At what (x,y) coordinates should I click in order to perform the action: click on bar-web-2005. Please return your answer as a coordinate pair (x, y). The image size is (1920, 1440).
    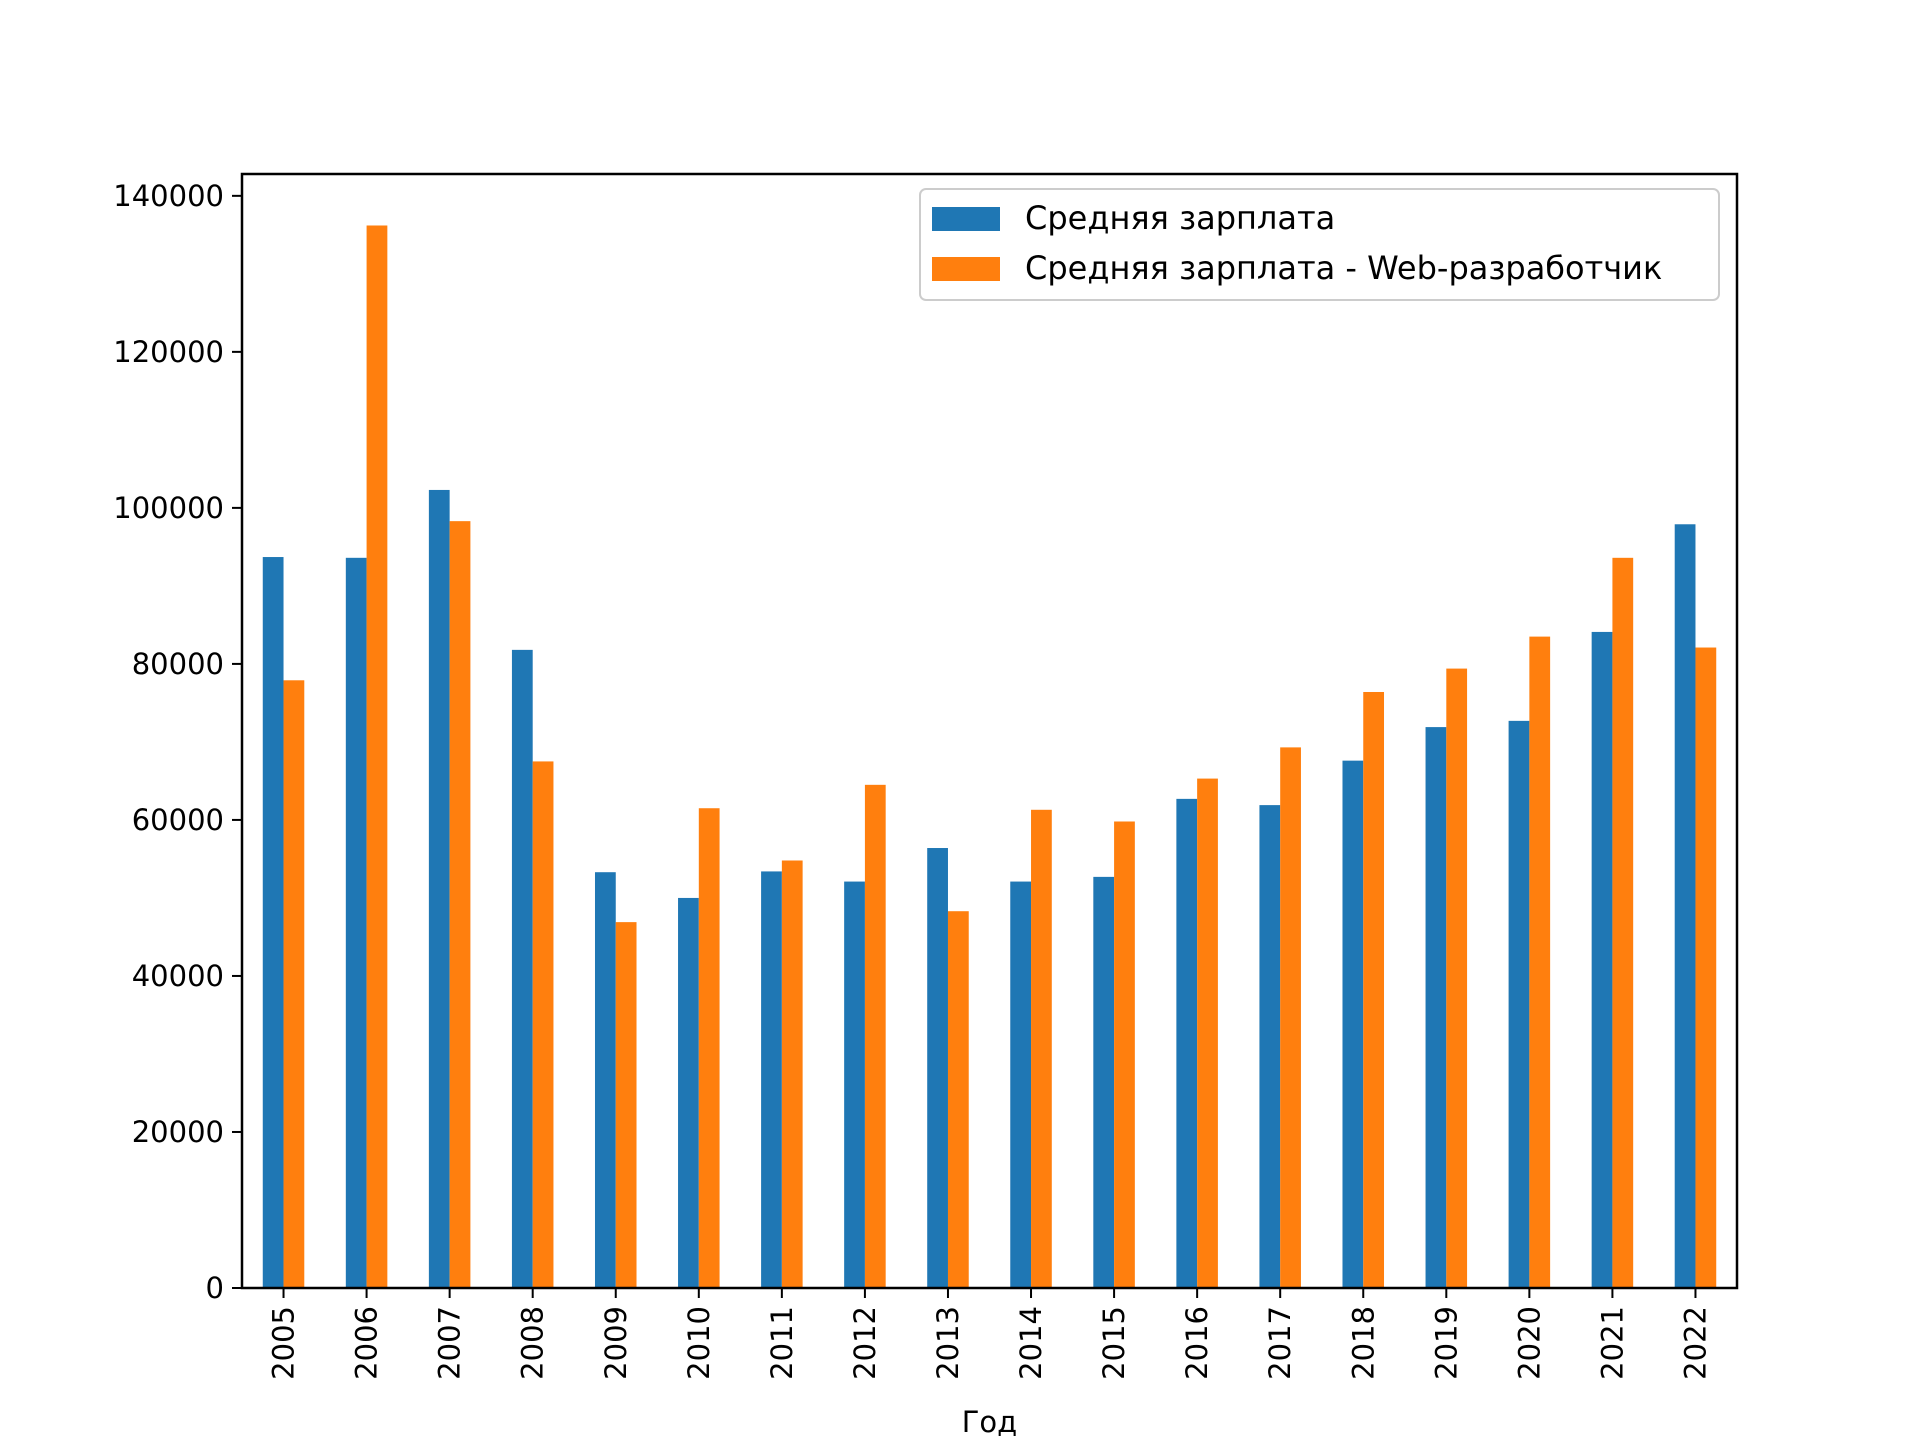
    Looking at the image, I should click on (294, 984).